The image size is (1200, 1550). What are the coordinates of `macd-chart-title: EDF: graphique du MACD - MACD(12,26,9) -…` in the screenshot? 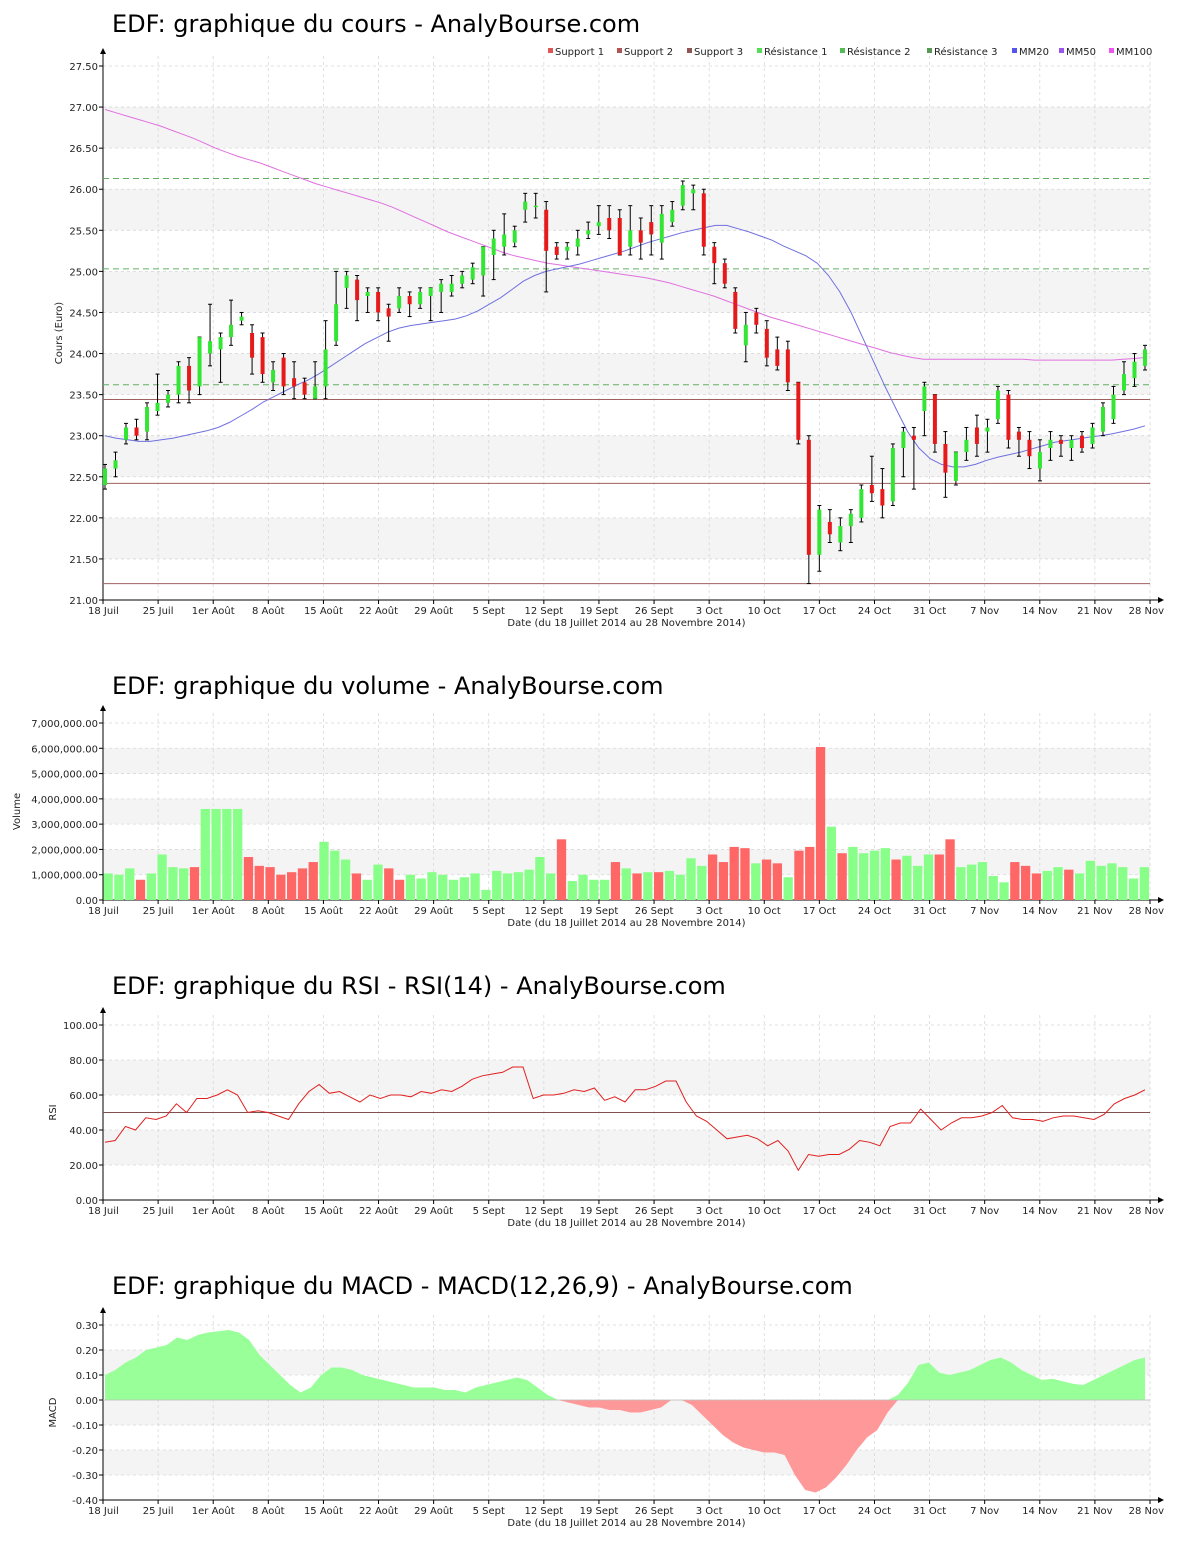 It's located at (482, 1286).